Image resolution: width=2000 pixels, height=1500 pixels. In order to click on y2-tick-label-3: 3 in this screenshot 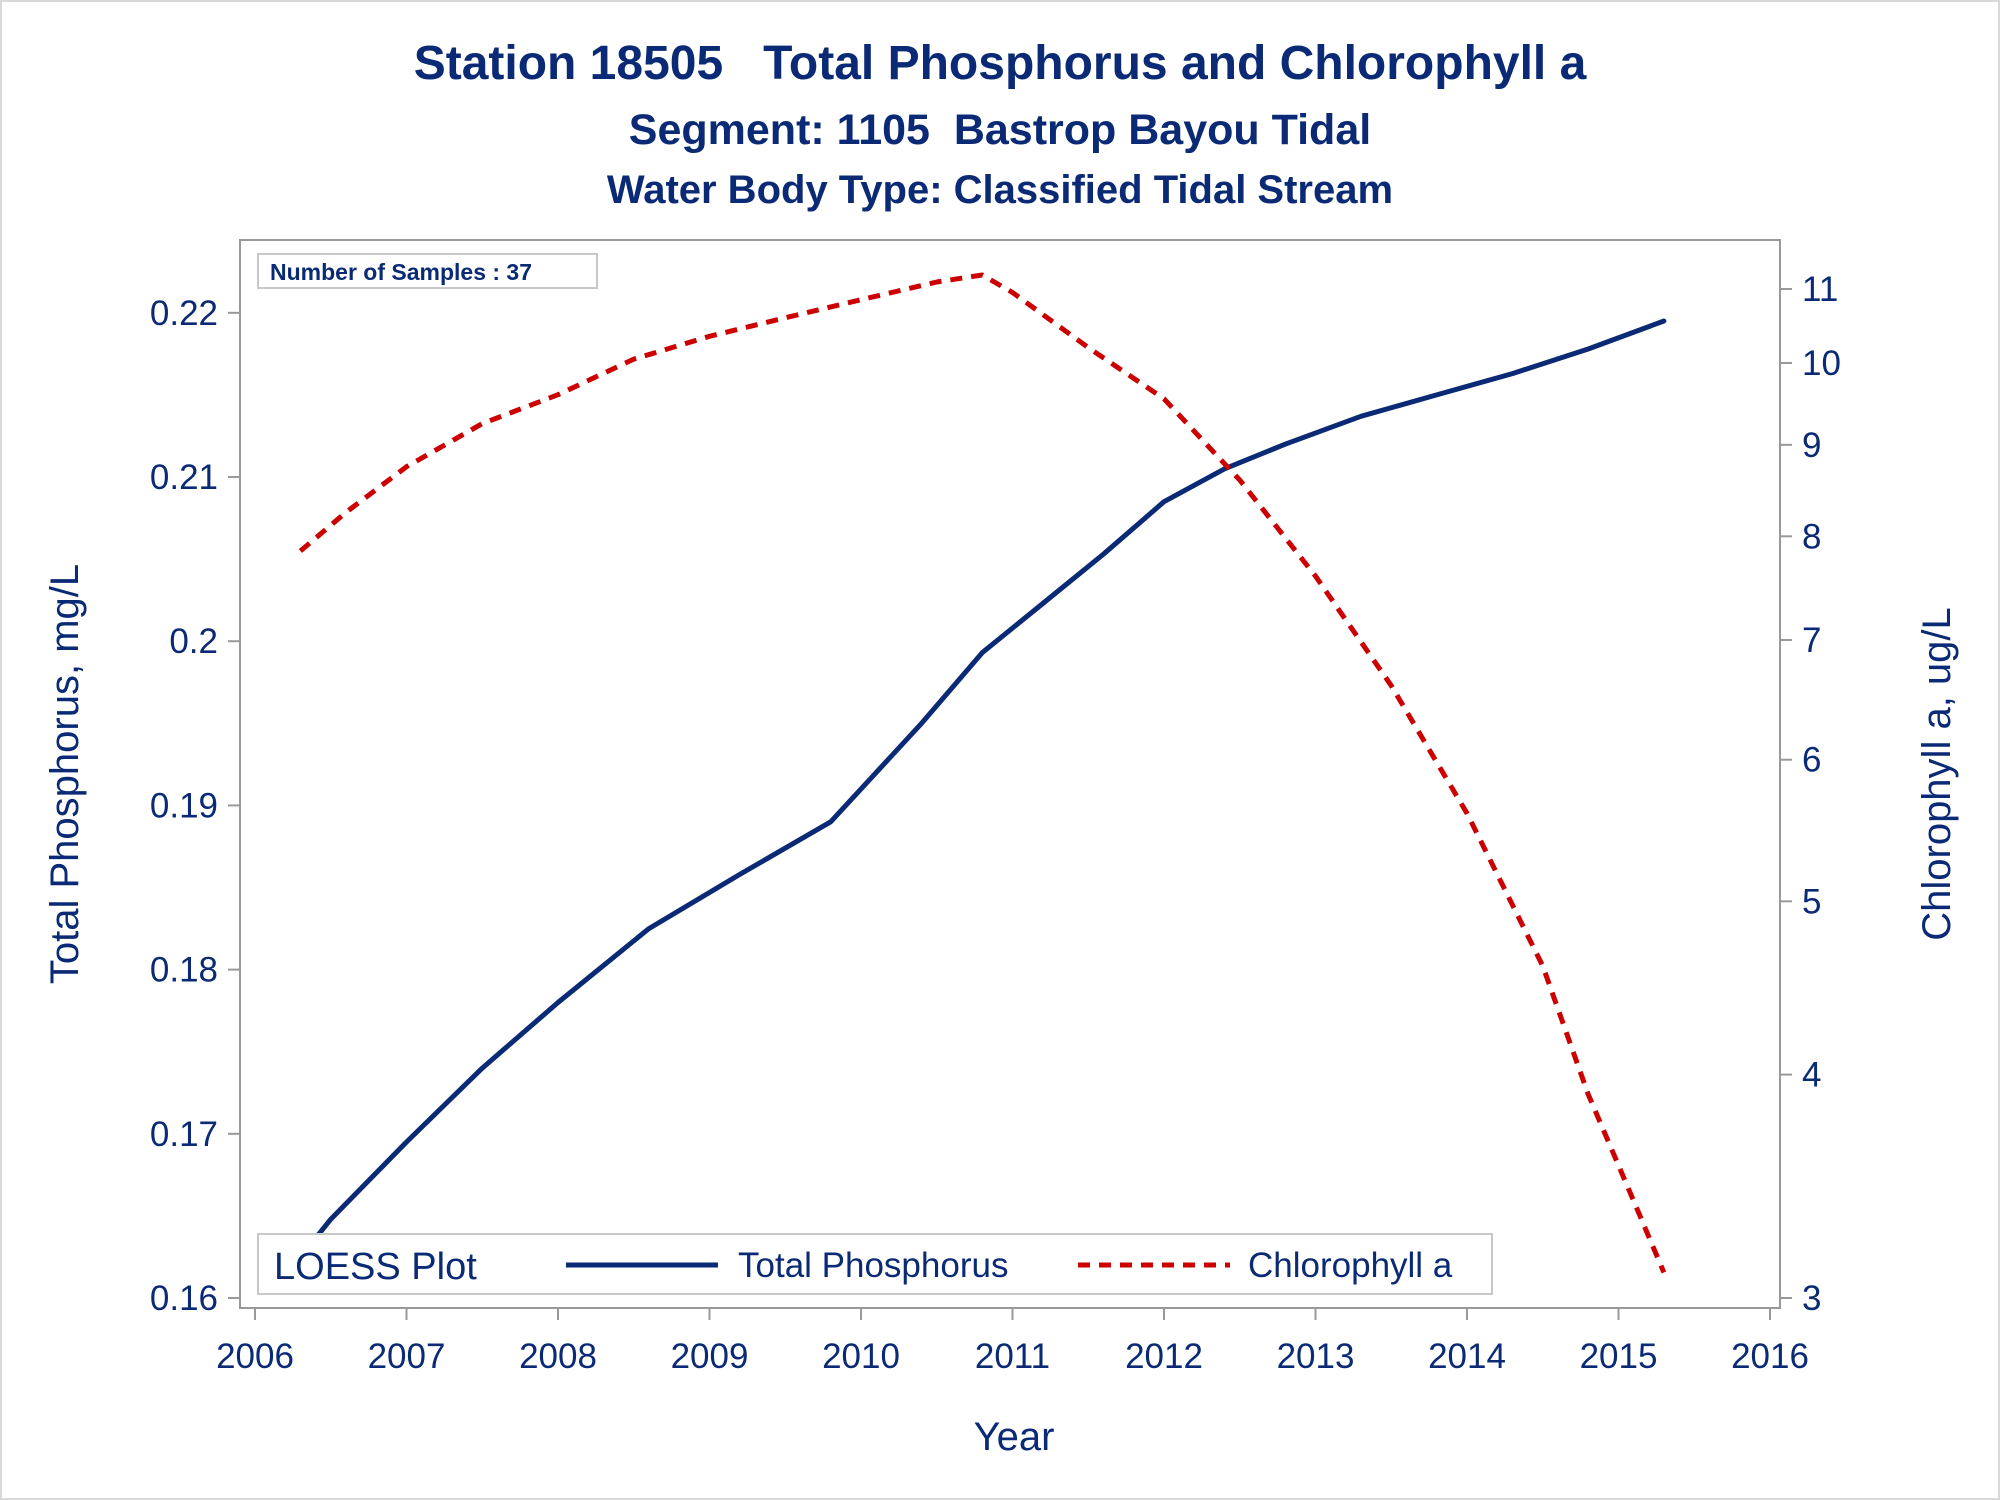, I will do `click(1811, 1298)`.